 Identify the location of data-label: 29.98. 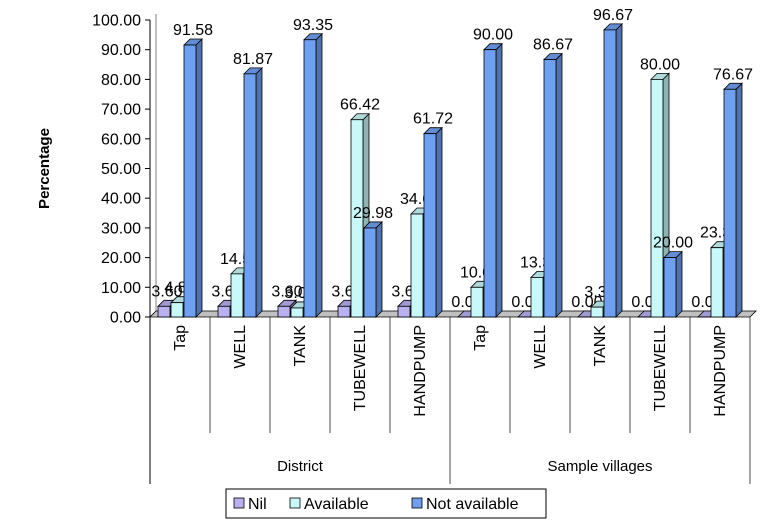
(373, 213).